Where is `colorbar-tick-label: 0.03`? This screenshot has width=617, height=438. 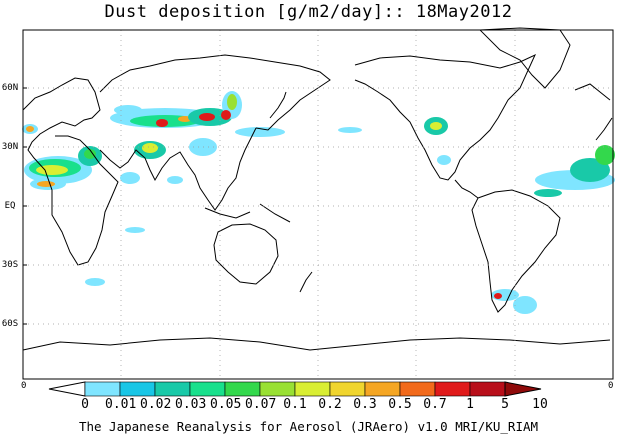 colorbar-tick-label: 0.03 is located at coordinates (191, 404).